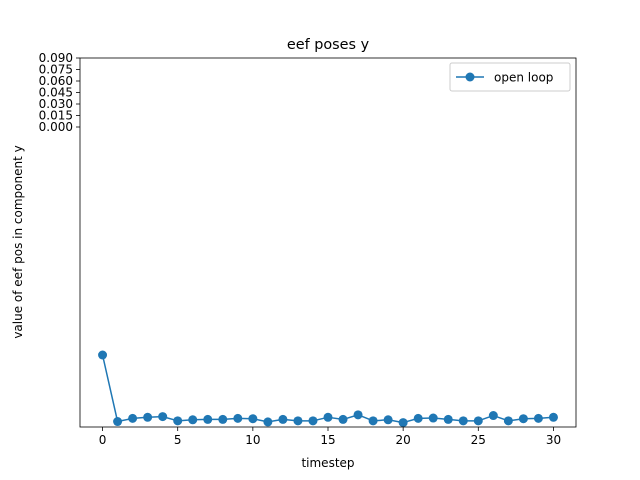 Image resolution: width=640 pixels, height=480 pixels. Describe the element at coordinates (403, 440) in the screenshot. I see `x-tick-label: 20` at that location.